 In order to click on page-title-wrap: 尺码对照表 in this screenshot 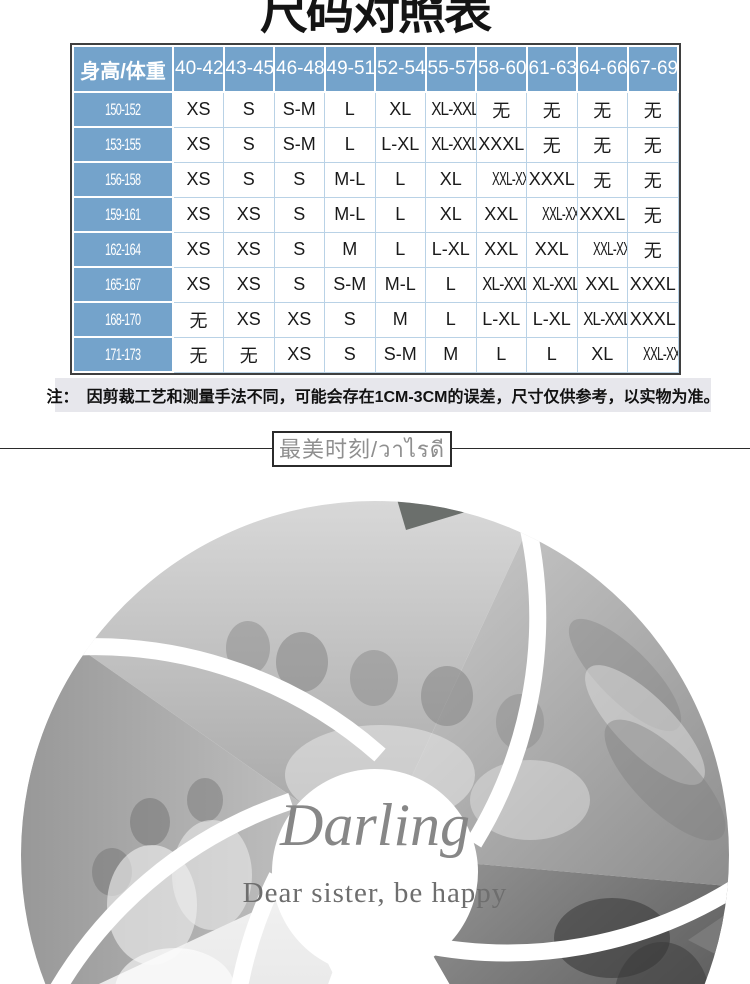, I will do `click(375, 21)`.